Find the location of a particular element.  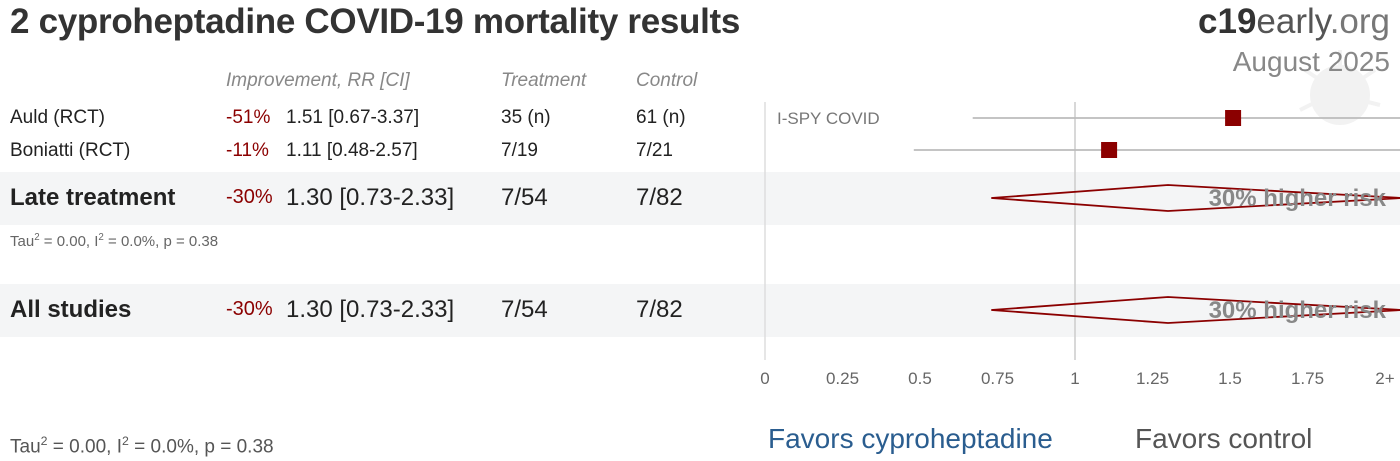

study-control: 61 (n) is located at coordinates (661, 117).